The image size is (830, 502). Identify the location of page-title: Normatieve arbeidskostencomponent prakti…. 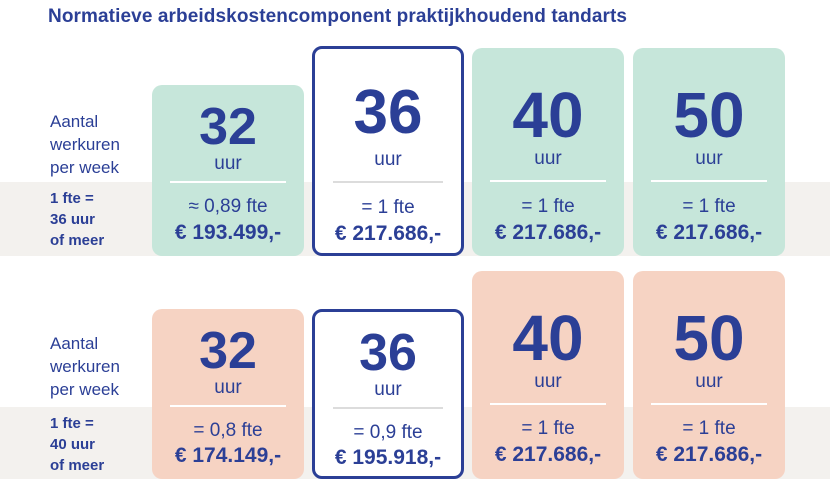
(338, 16).